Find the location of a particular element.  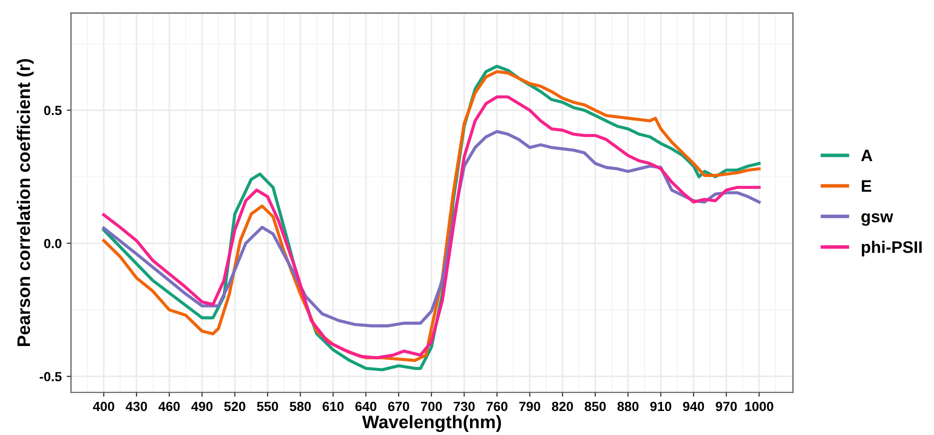

x-tick-label: 700 is located at coordinates (431, 407).